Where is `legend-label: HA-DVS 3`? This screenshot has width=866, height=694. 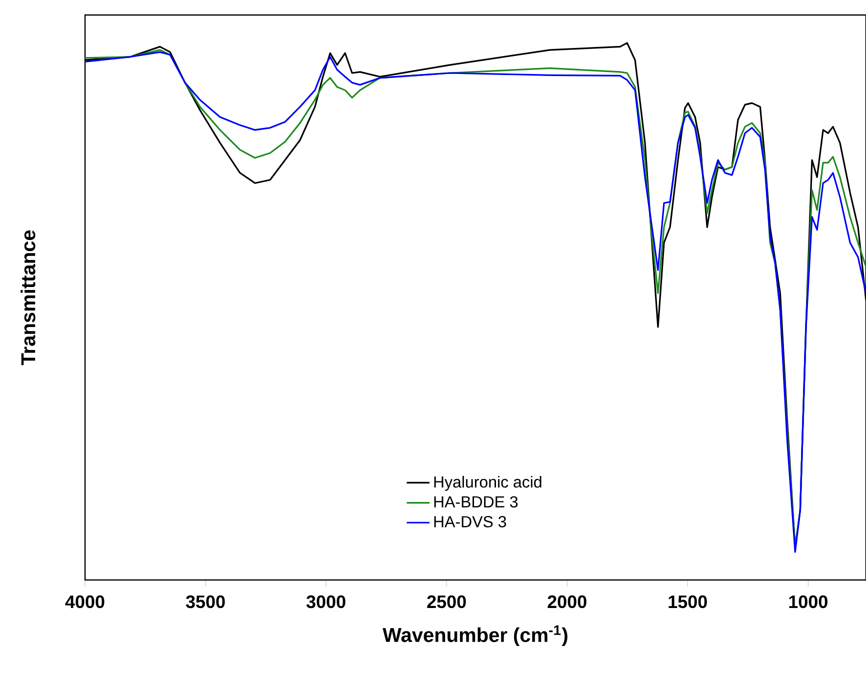
legend-label: HA-DVS 3 is located at coordinates (470, 522).